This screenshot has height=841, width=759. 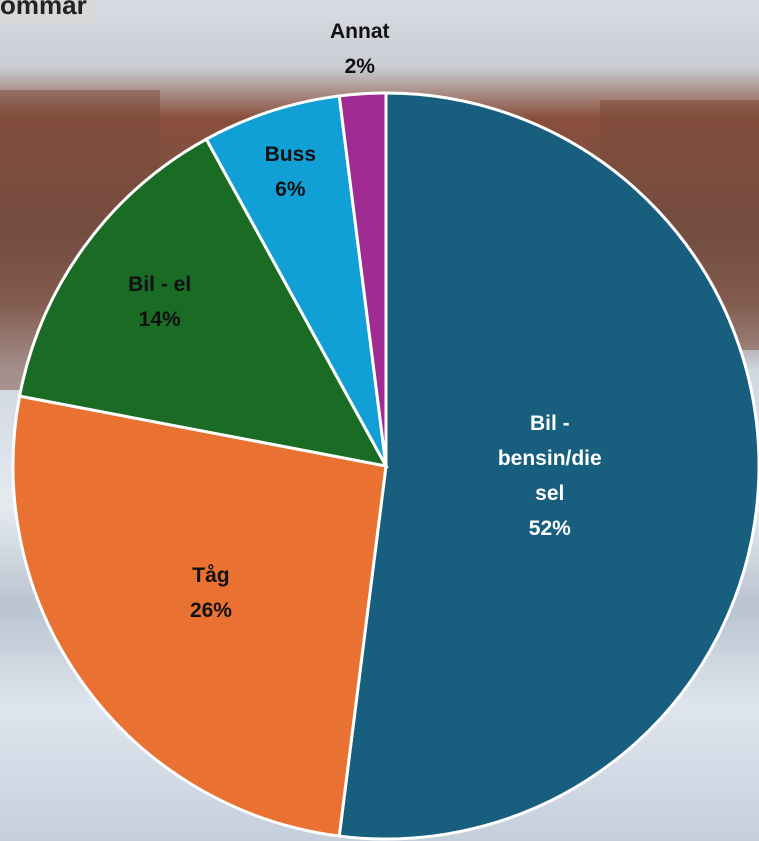 I want to click on data-label: Buss 6%, so click(x=290, y=172).